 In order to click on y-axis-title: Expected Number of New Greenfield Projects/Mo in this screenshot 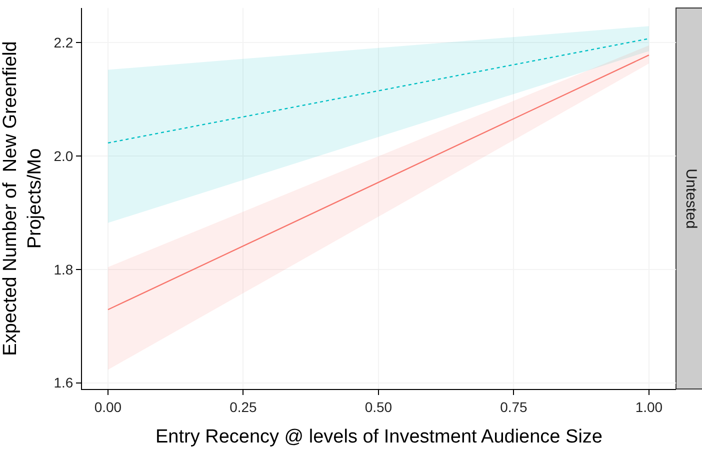, I will do `click(23, 198)`.